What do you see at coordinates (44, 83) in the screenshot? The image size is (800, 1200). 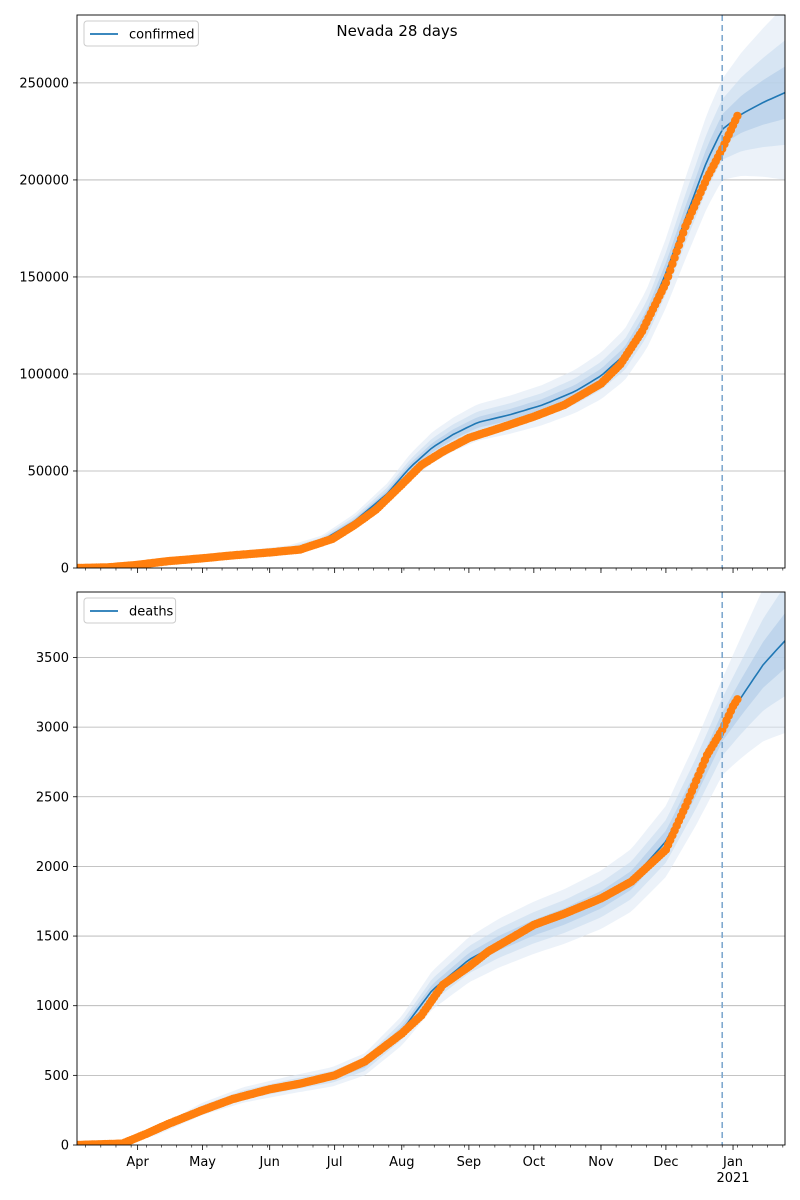 I see `y-tick-label: 250000` at bounding box center [44, 83].